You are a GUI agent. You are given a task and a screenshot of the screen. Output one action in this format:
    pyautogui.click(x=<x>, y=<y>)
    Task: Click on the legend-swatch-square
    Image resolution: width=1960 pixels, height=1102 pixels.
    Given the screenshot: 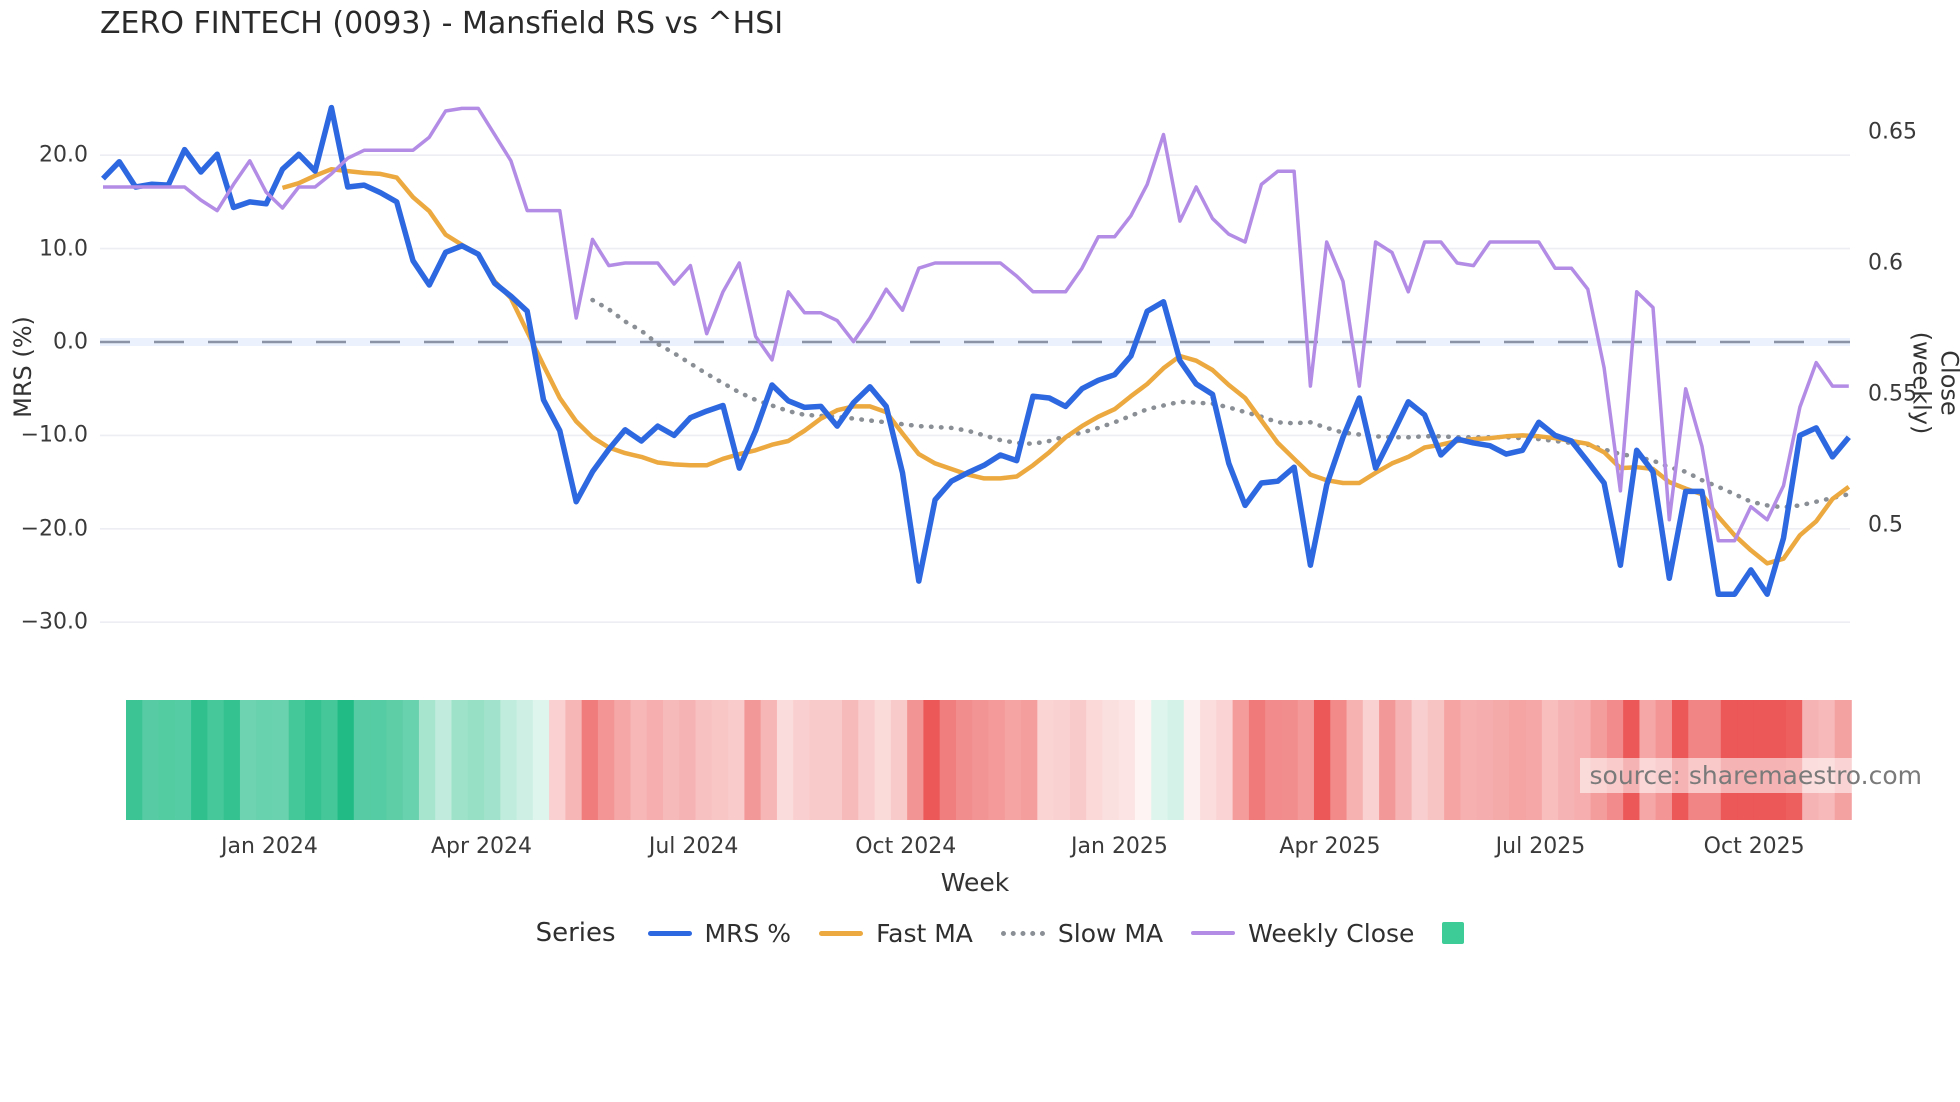 What is the action you would take?
    pyautogui.click(x=1453, y=933)
    